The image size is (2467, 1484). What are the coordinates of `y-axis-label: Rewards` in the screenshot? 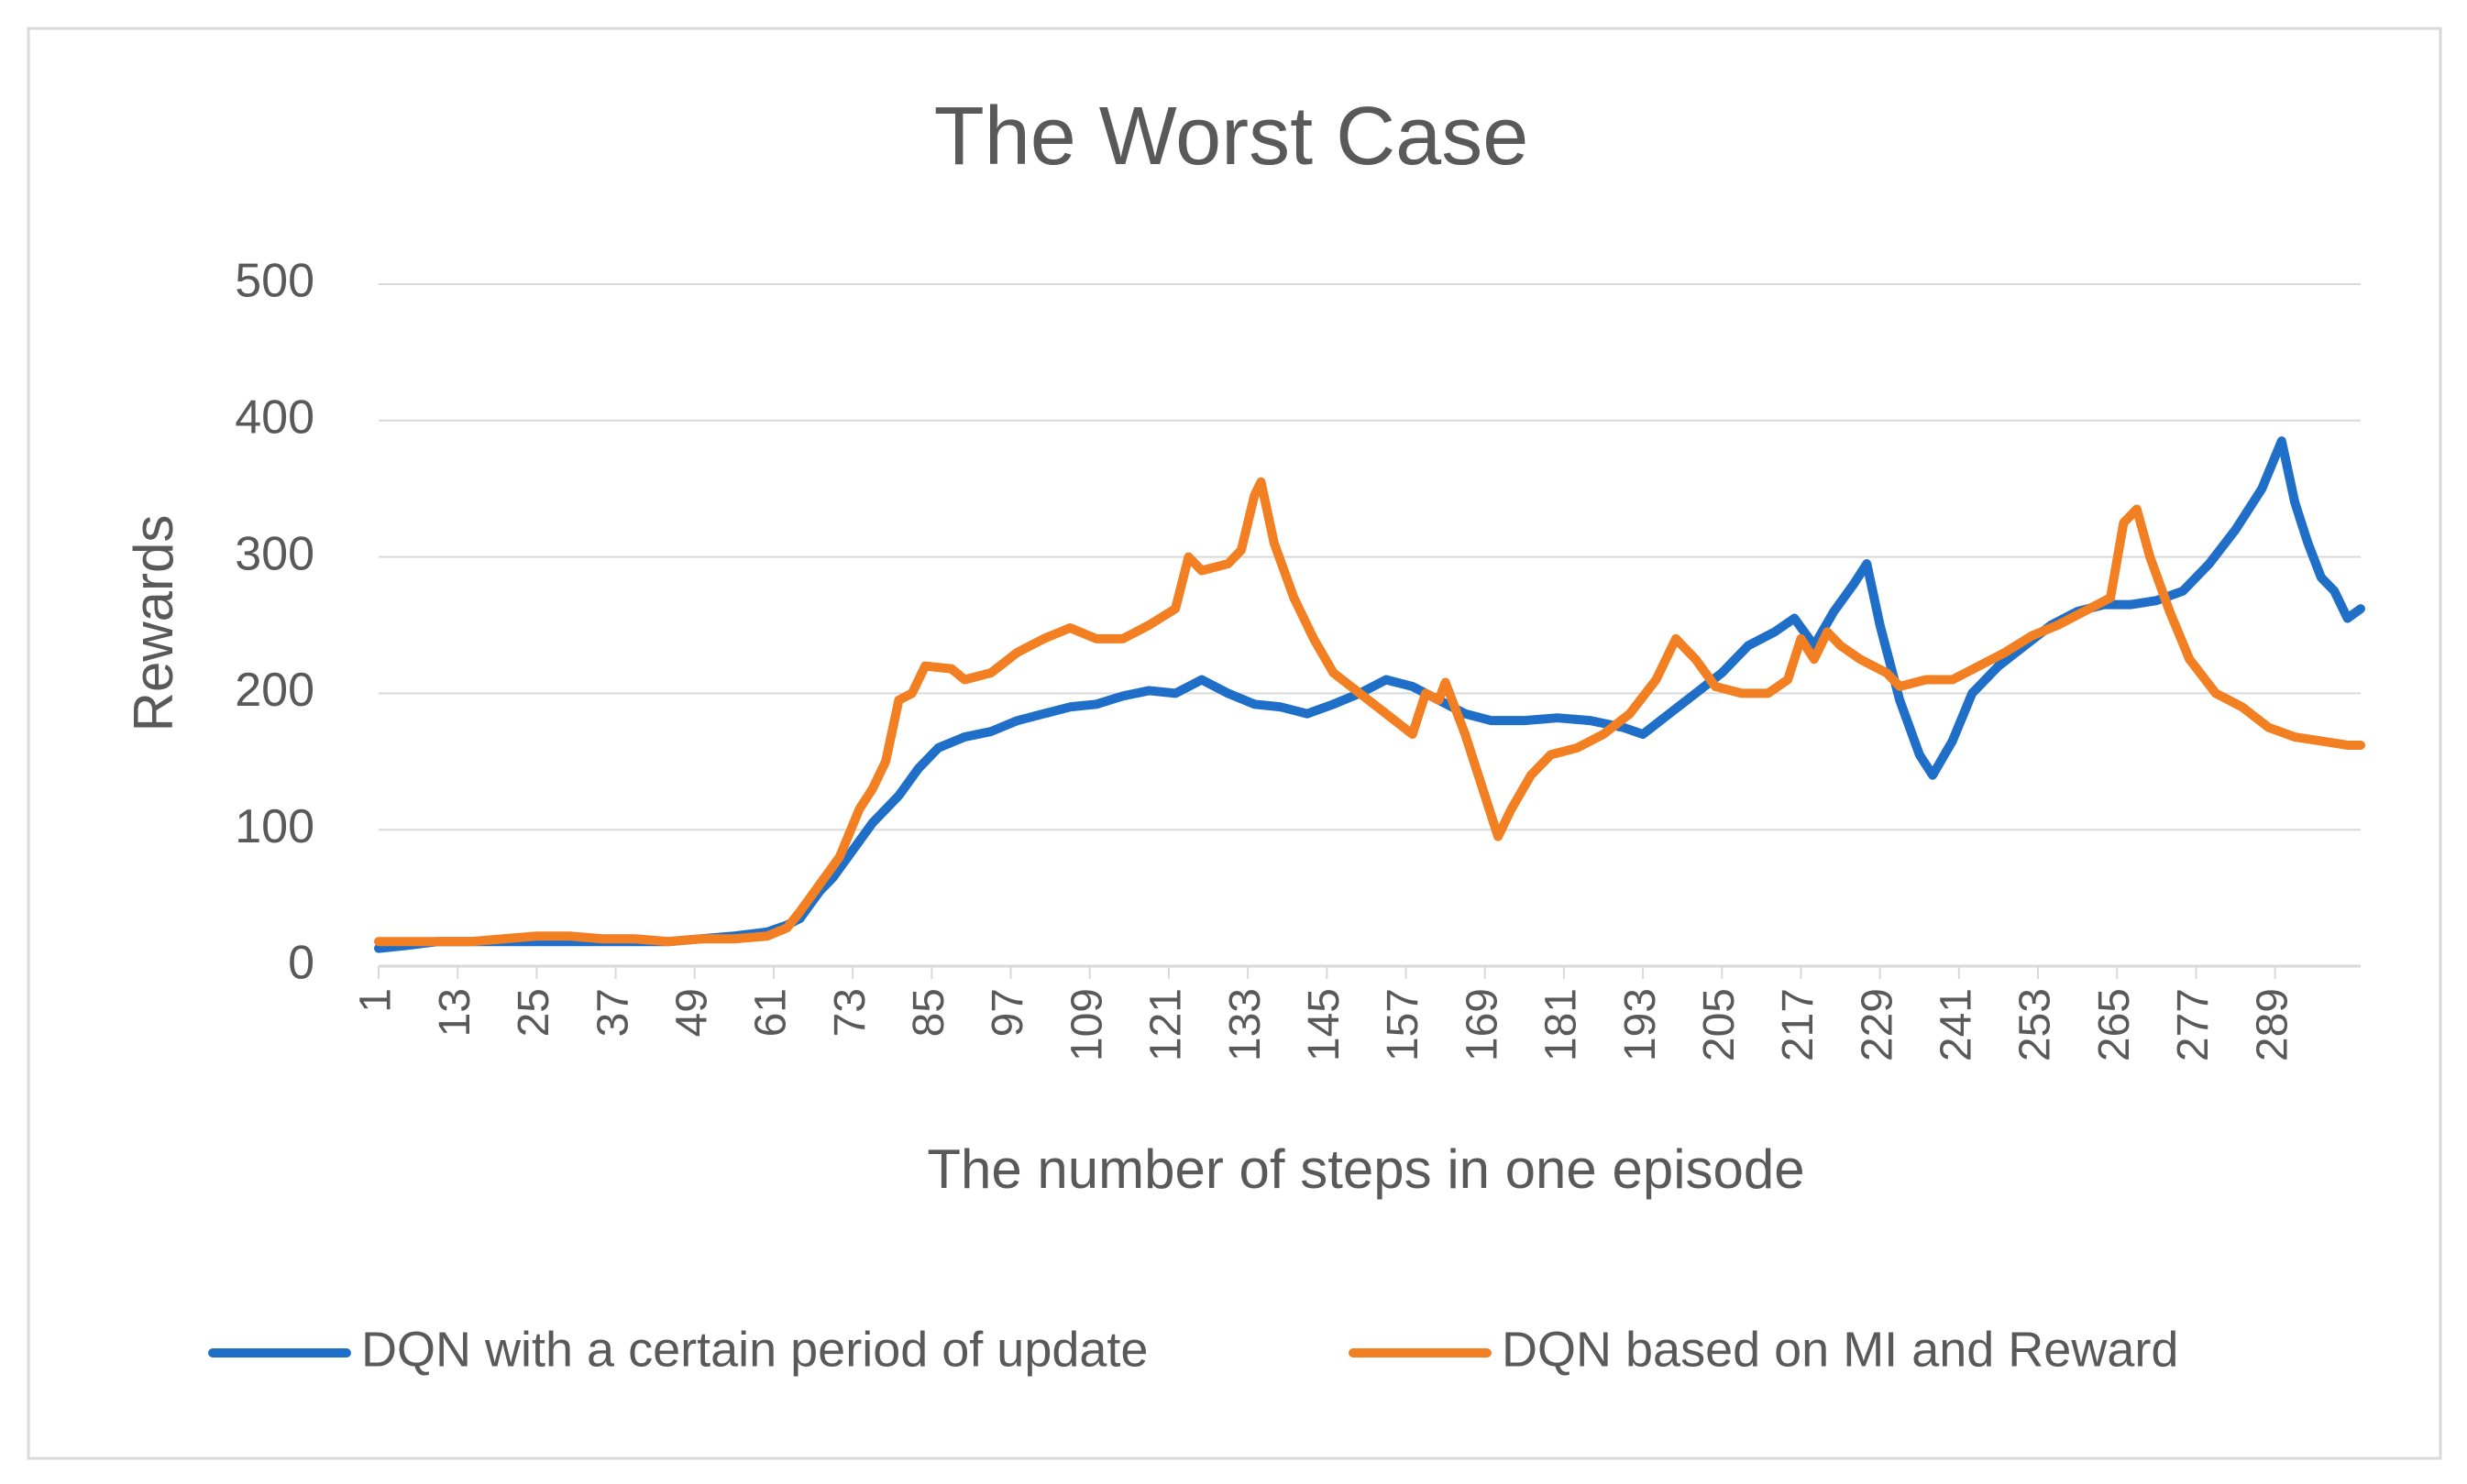 It's located at (153, 623).